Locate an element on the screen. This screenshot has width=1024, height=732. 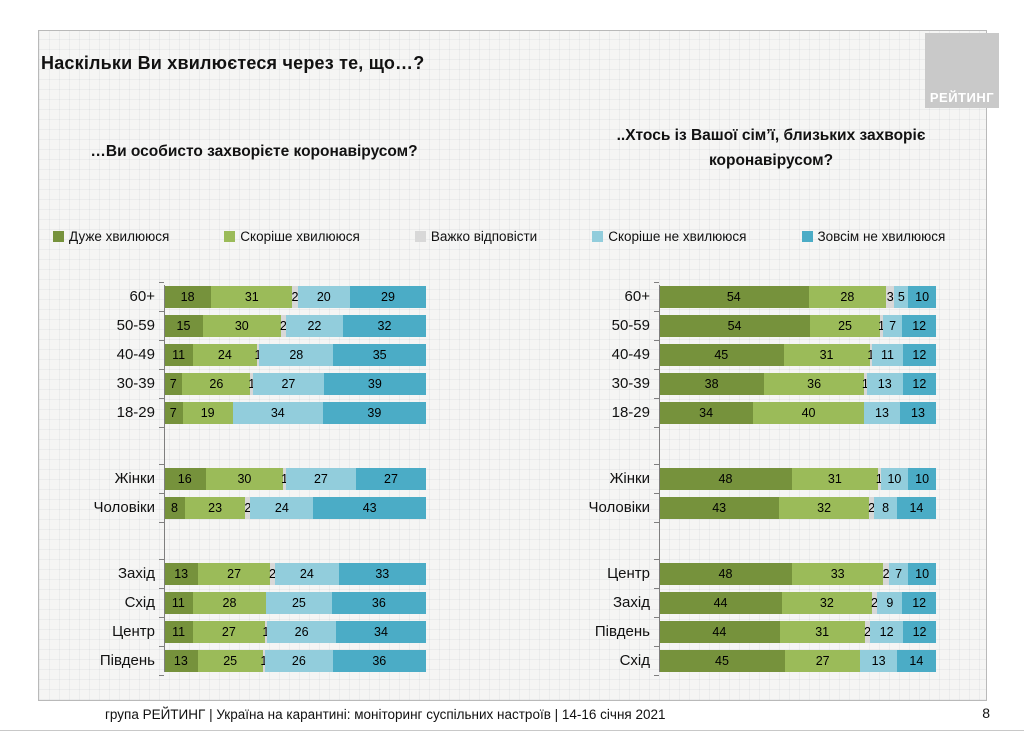
bar-segment-4: 24 is located at coordinates (282, 507).